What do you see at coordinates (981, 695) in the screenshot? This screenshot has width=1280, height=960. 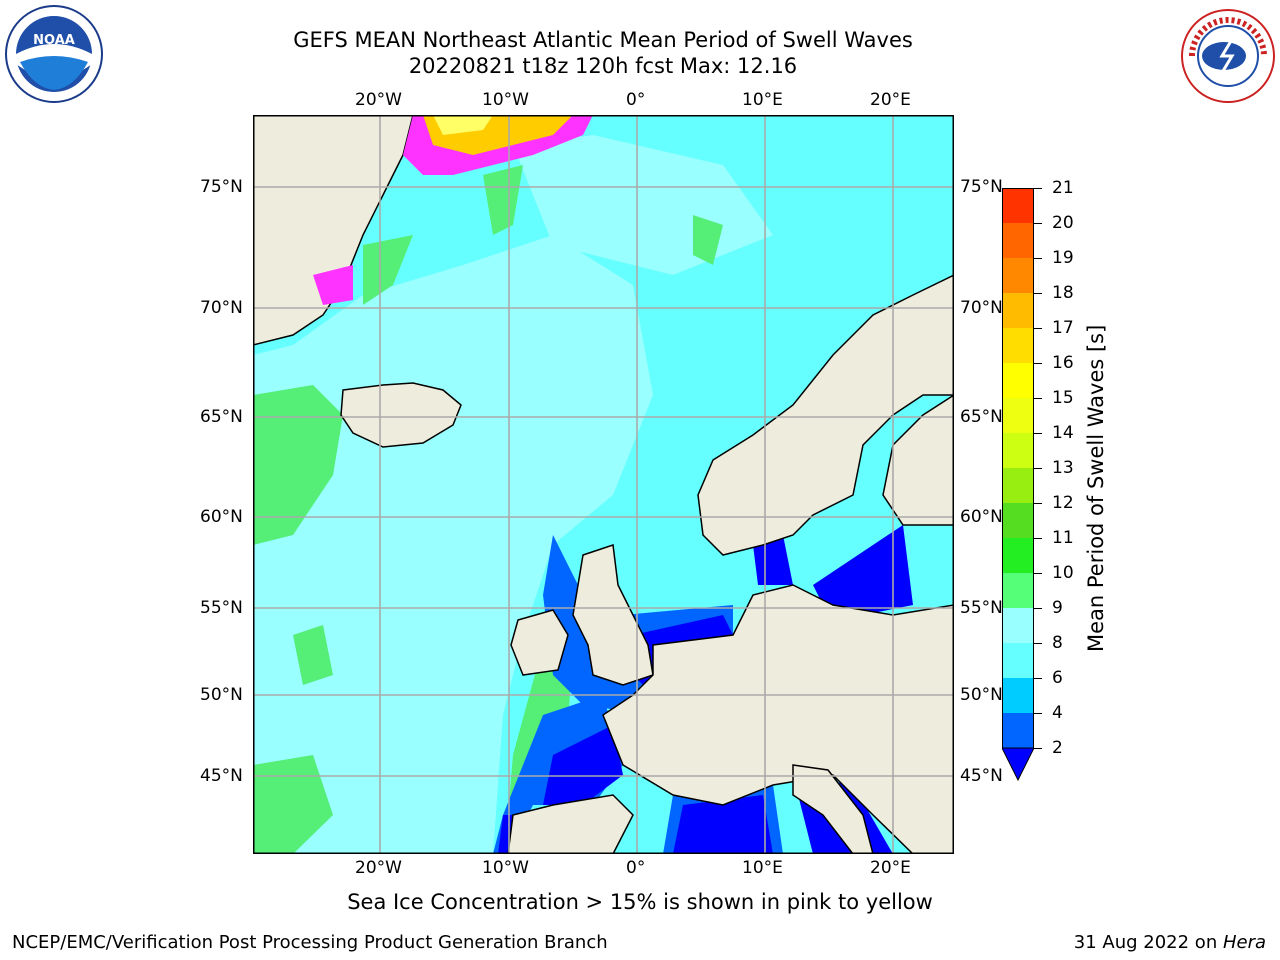 I see `lat-tick-right: 50°N` at bounding box center [981, 695].